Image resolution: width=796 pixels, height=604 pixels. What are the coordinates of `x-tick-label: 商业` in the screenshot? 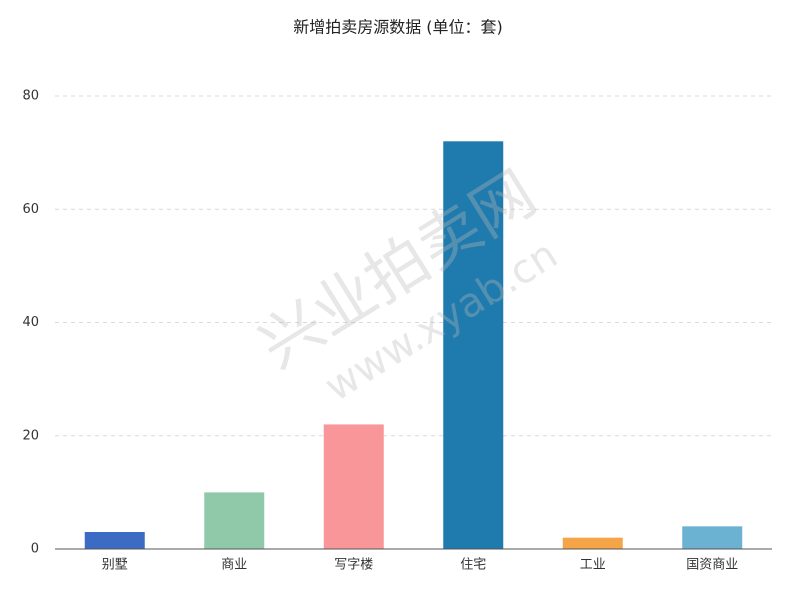 It's located at (234, 565).